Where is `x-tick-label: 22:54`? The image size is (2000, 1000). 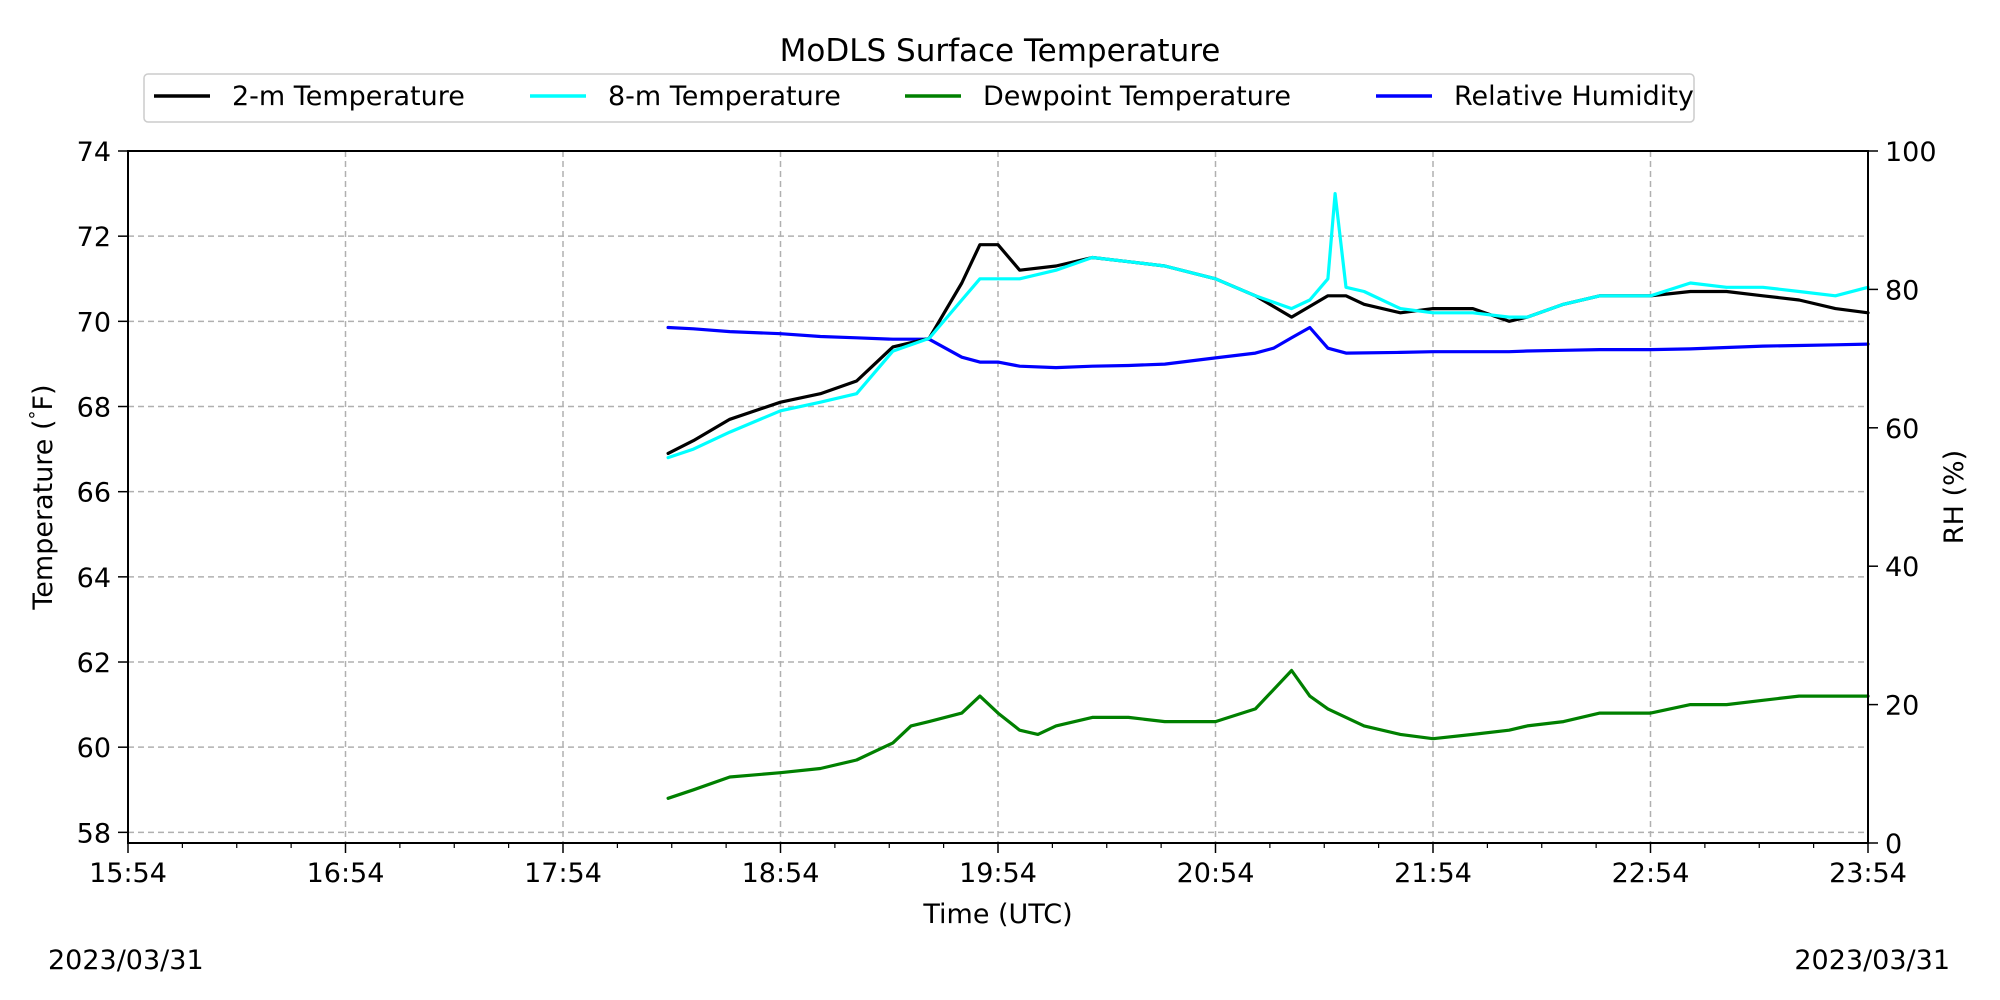 x-tick-label: 22:54 is located at coordinates (1651, 873).